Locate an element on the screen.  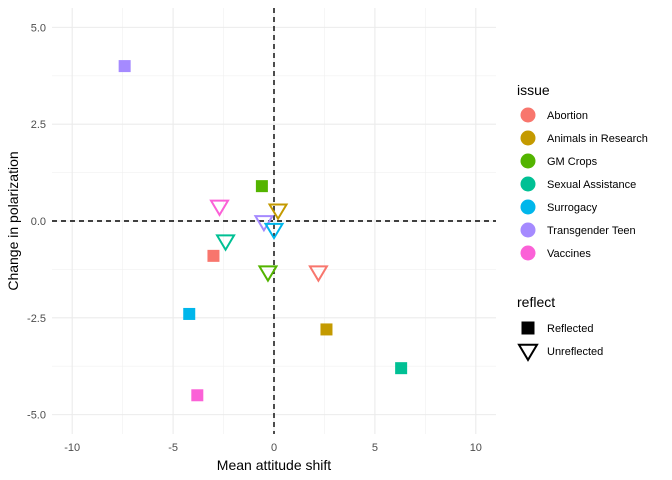
point-unreflected-abortion is located at coordinates (318, 274).